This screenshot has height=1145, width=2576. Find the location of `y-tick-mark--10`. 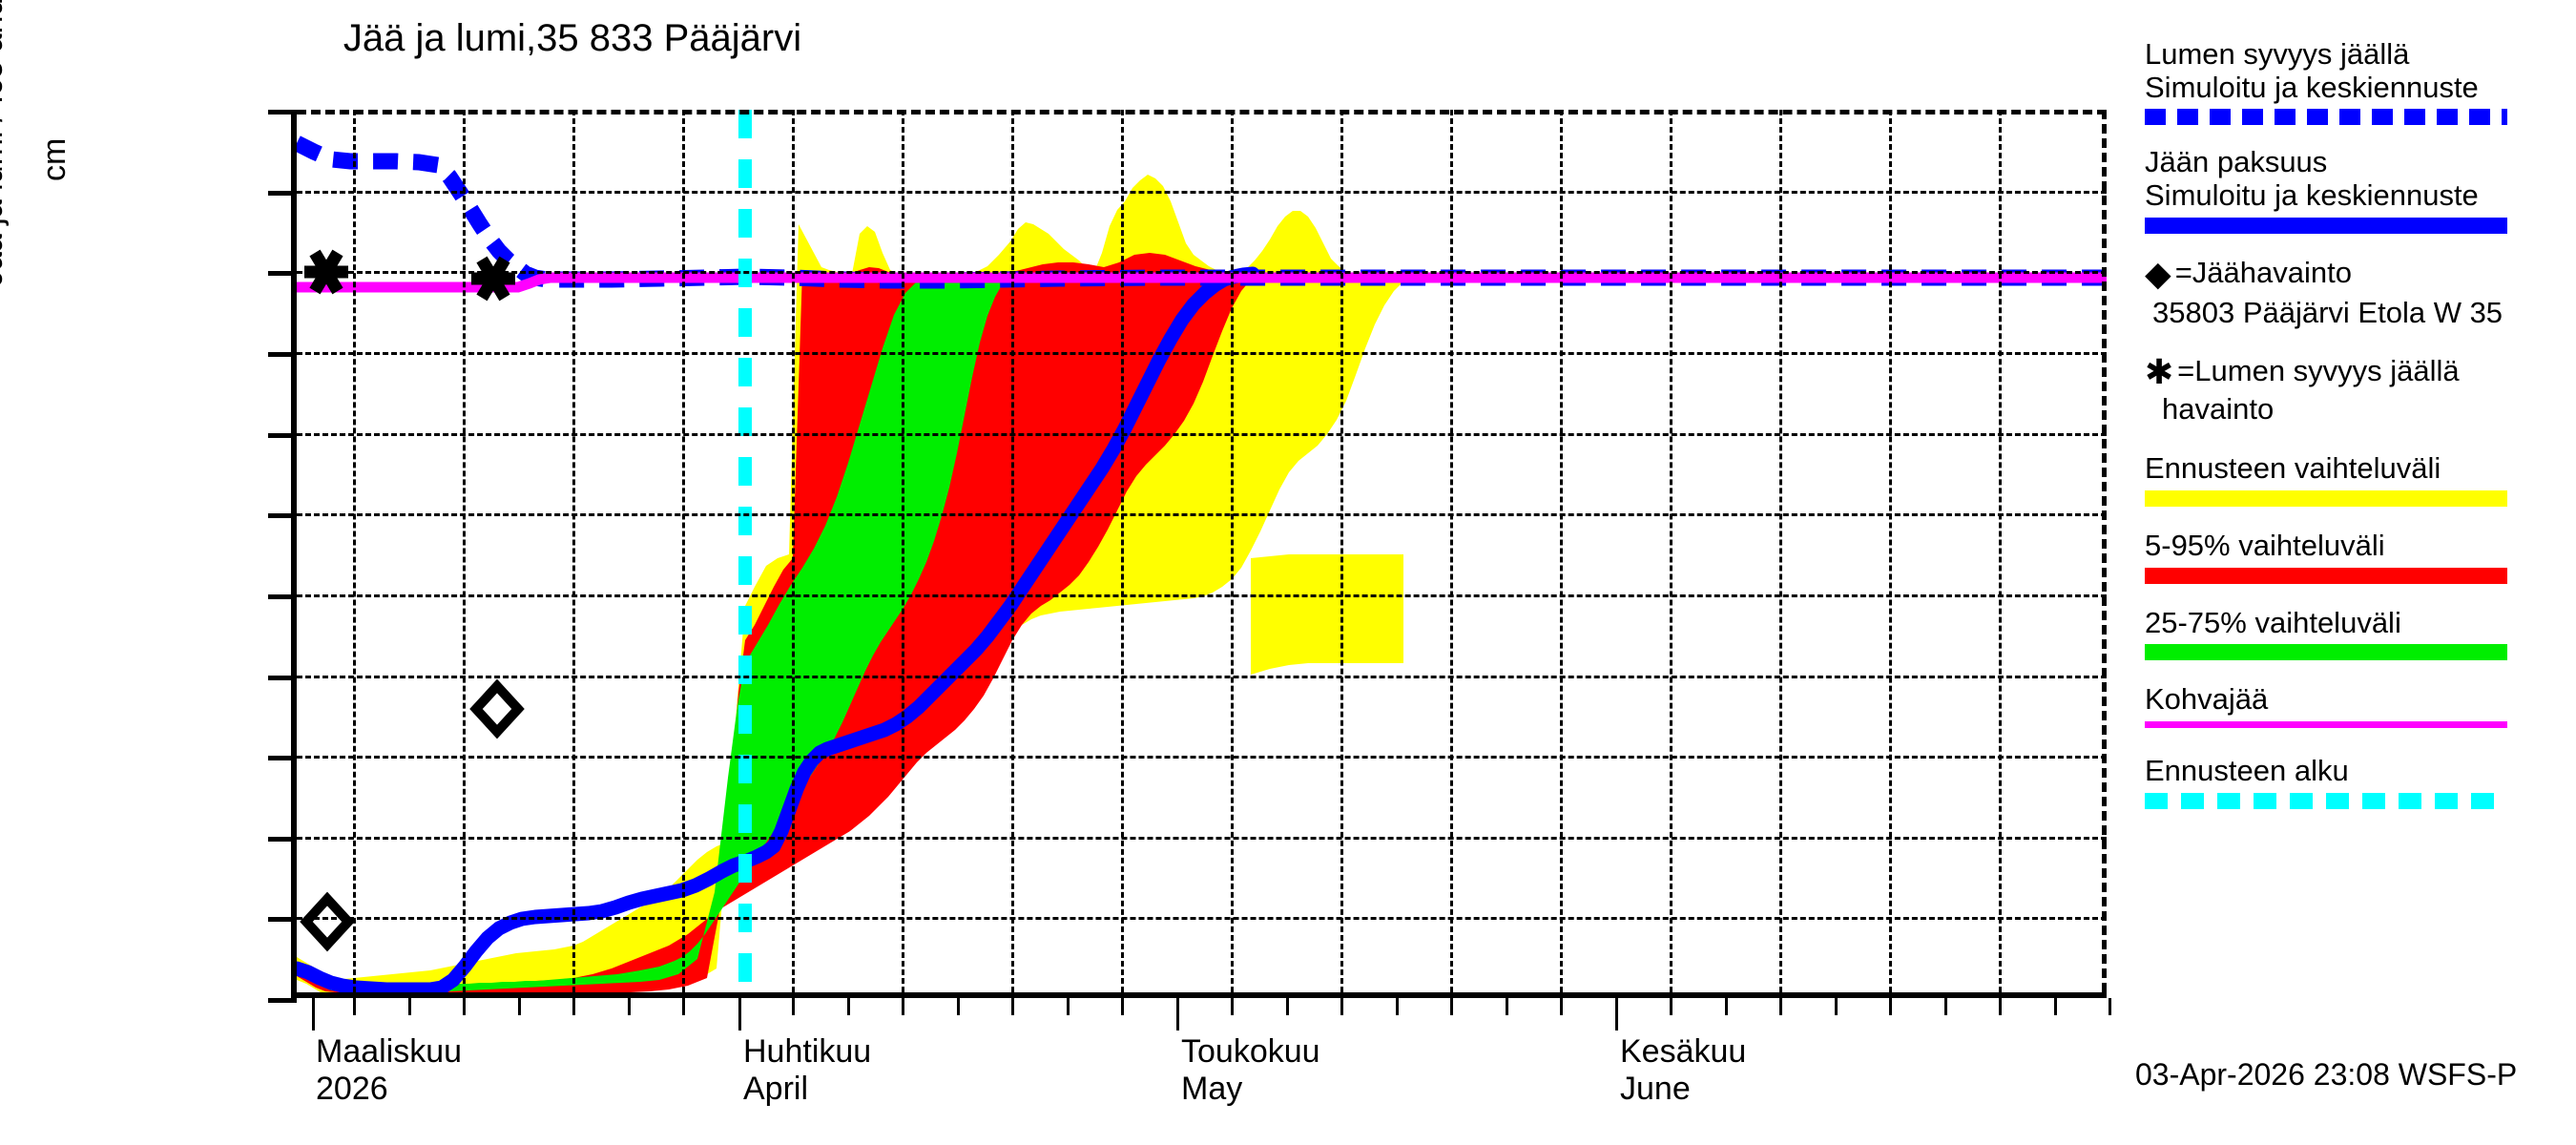

y-tick-mark--10 is located at coordinates (282, 435).